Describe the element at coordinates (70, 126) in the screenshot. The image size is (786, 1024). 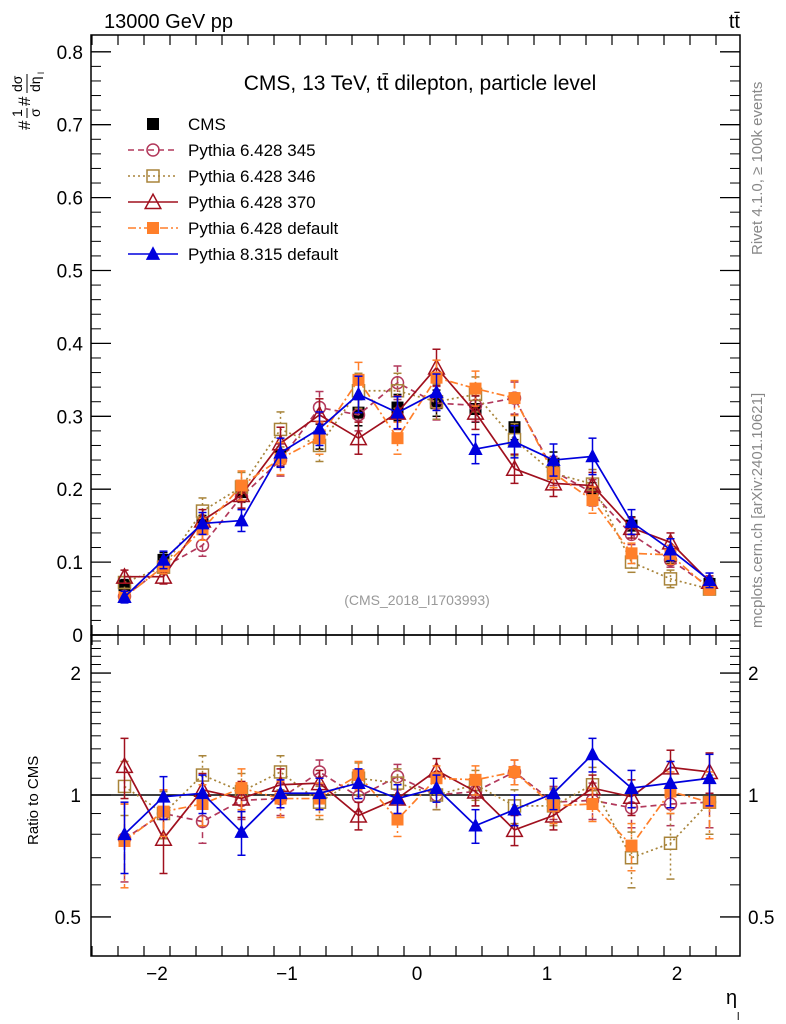
I see `y-tick-label: 0.7` at that location.